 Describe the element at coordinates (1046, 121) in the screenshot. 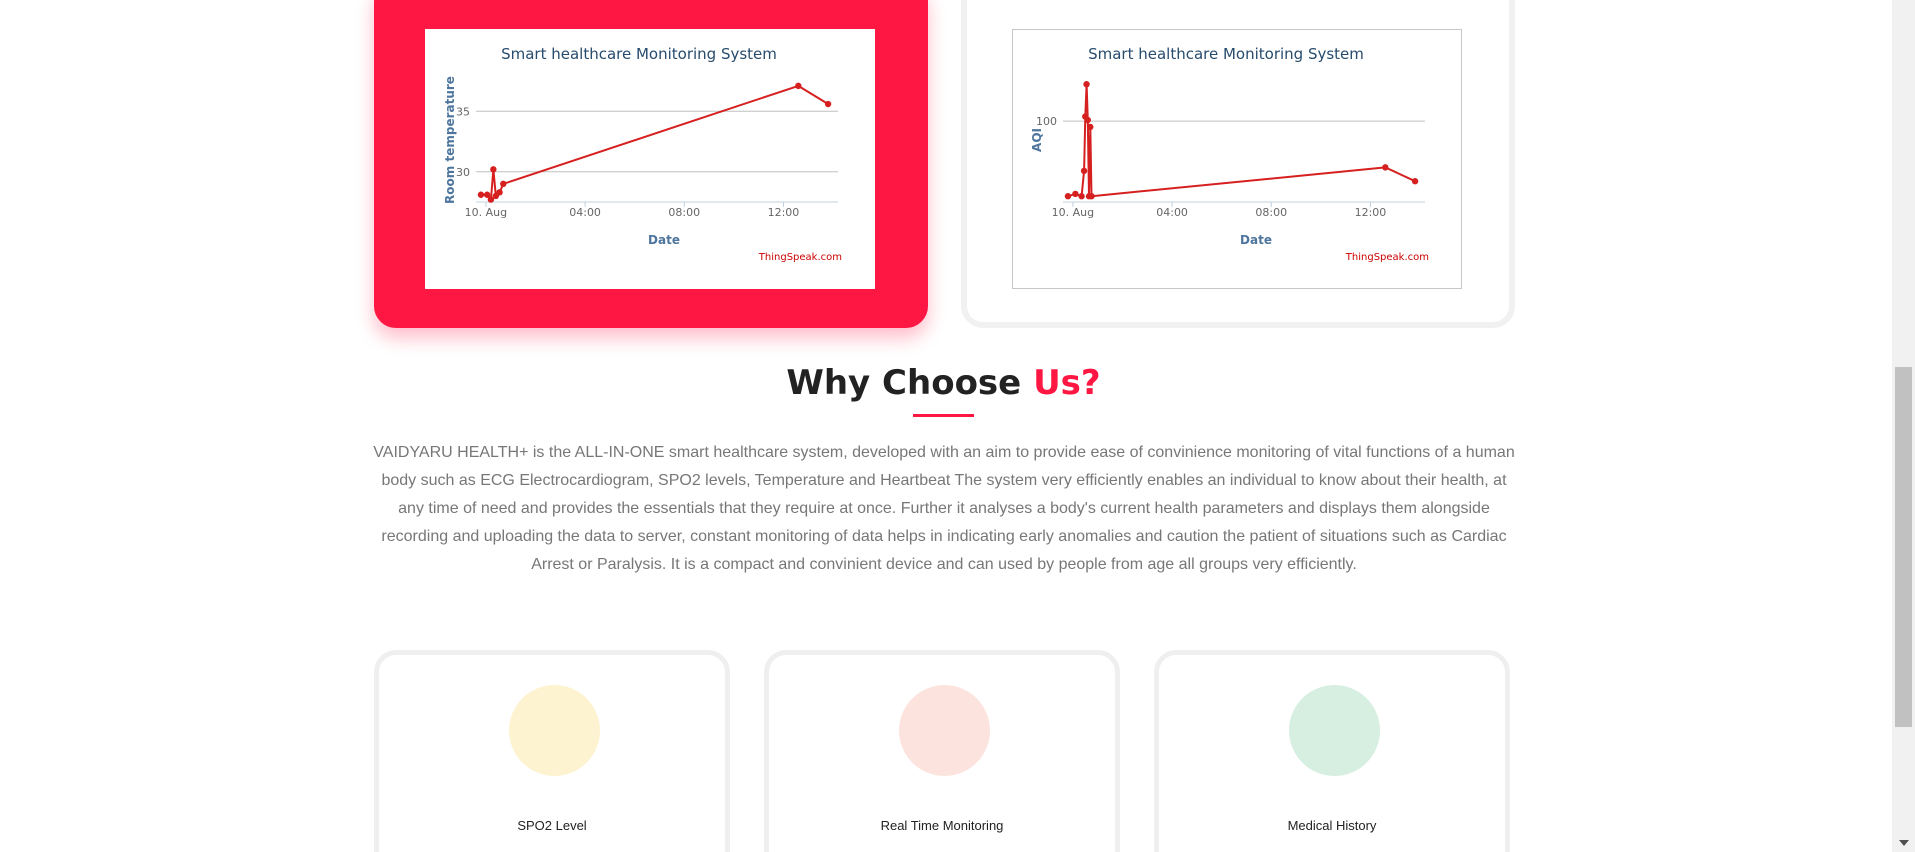

I see `y-tick-label: 100` at that location.